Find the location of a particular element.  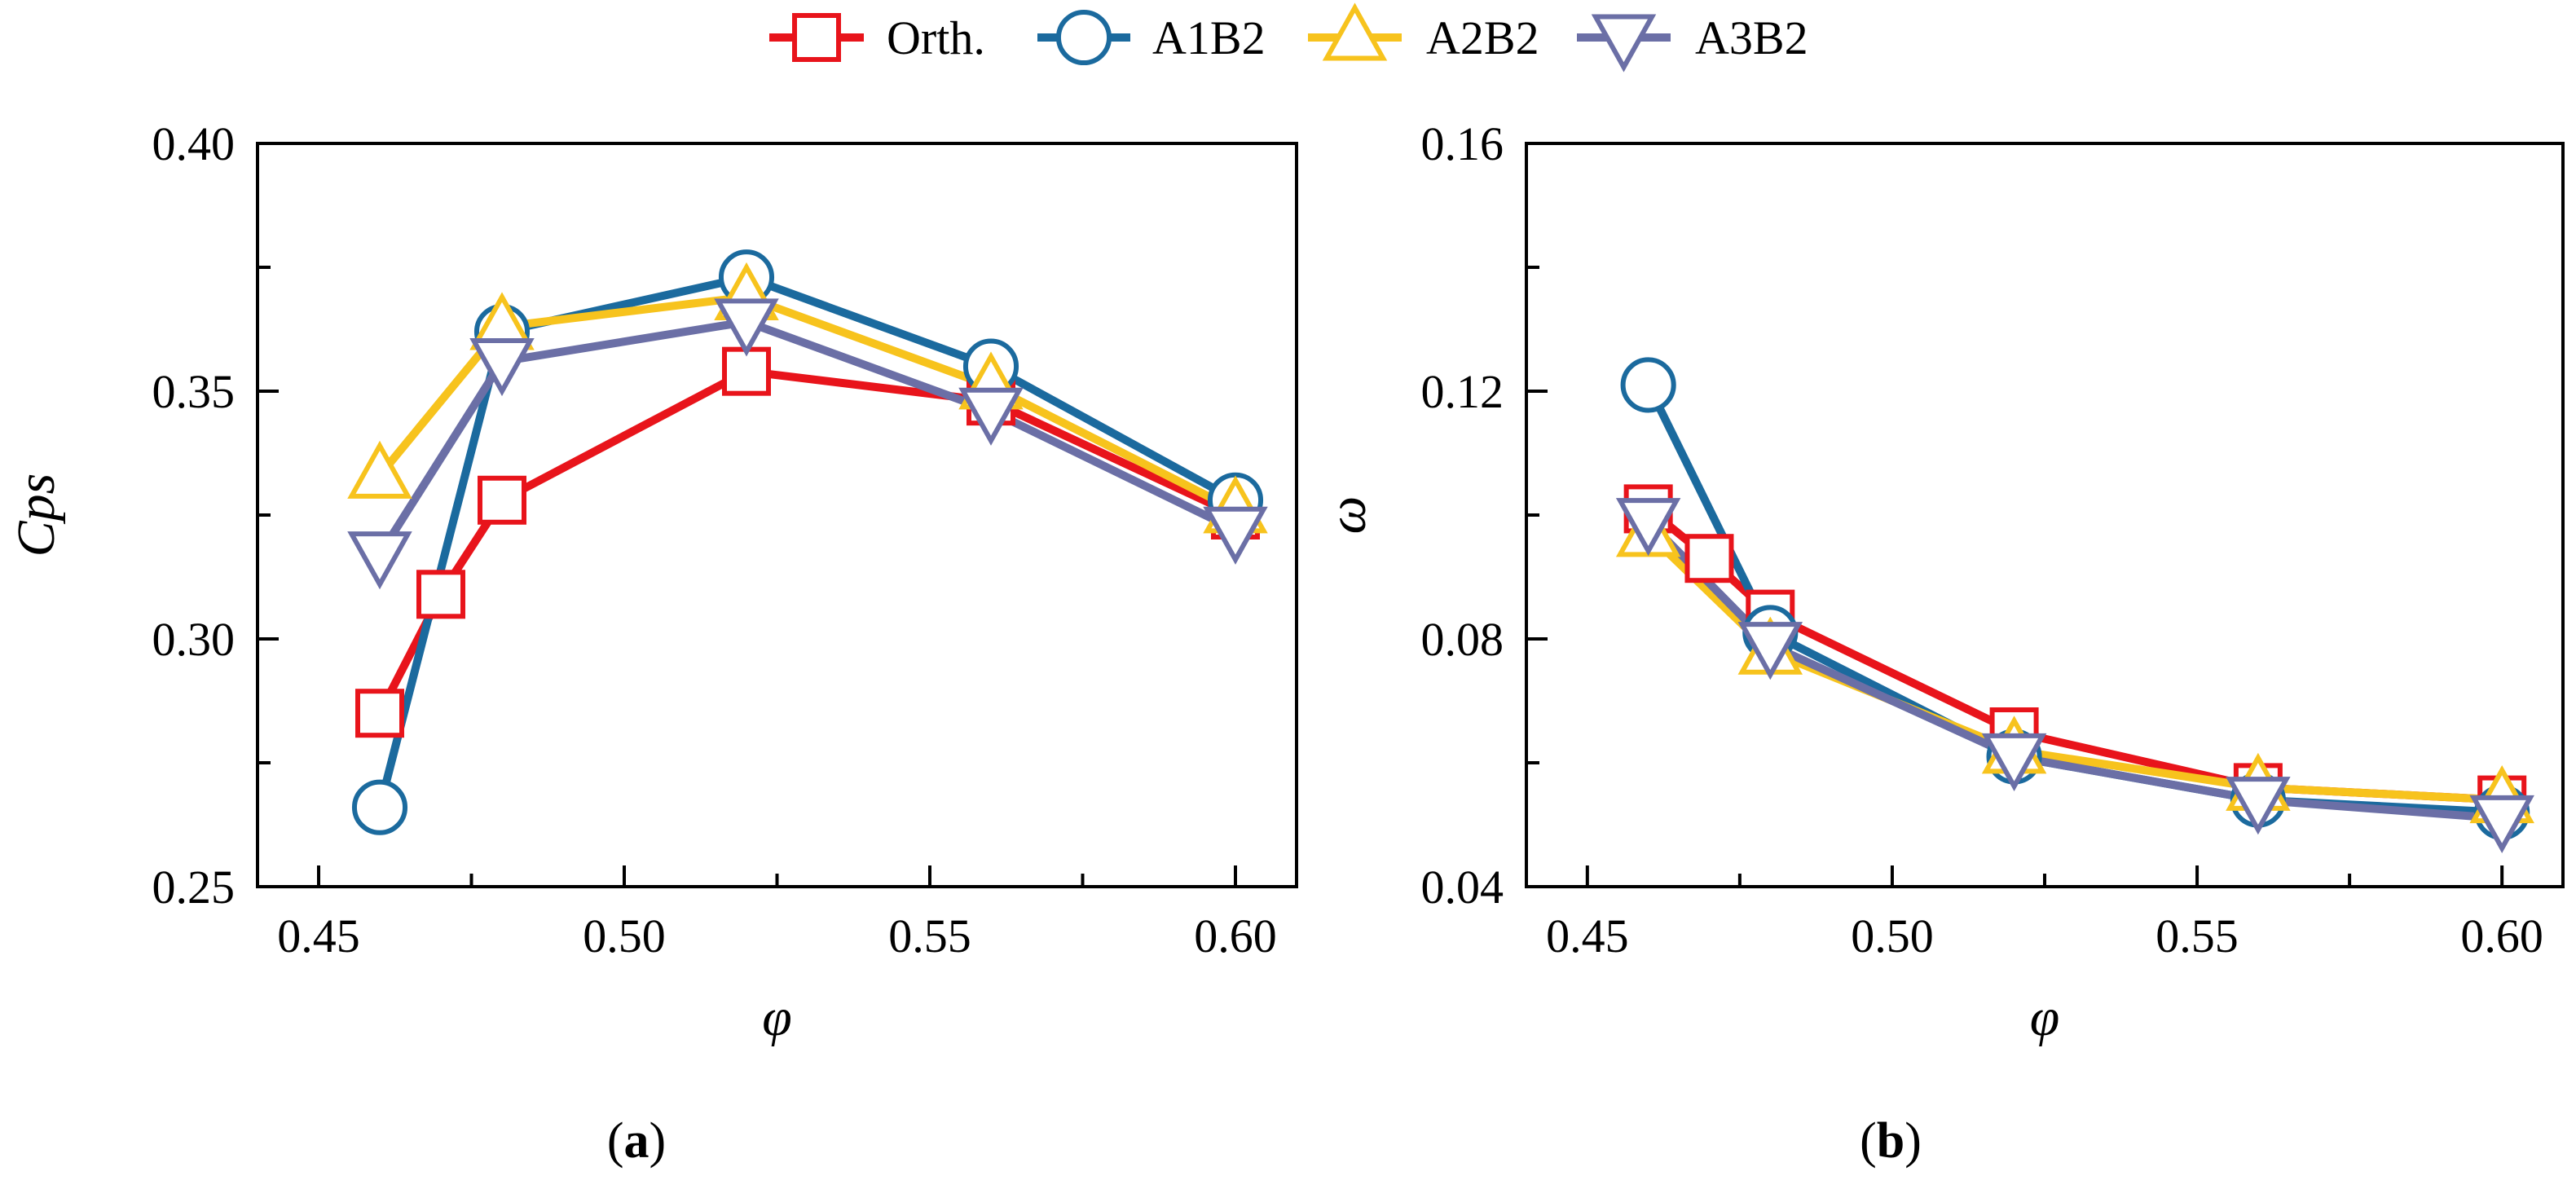

circle-icon is located at coordinates (1083, 37).